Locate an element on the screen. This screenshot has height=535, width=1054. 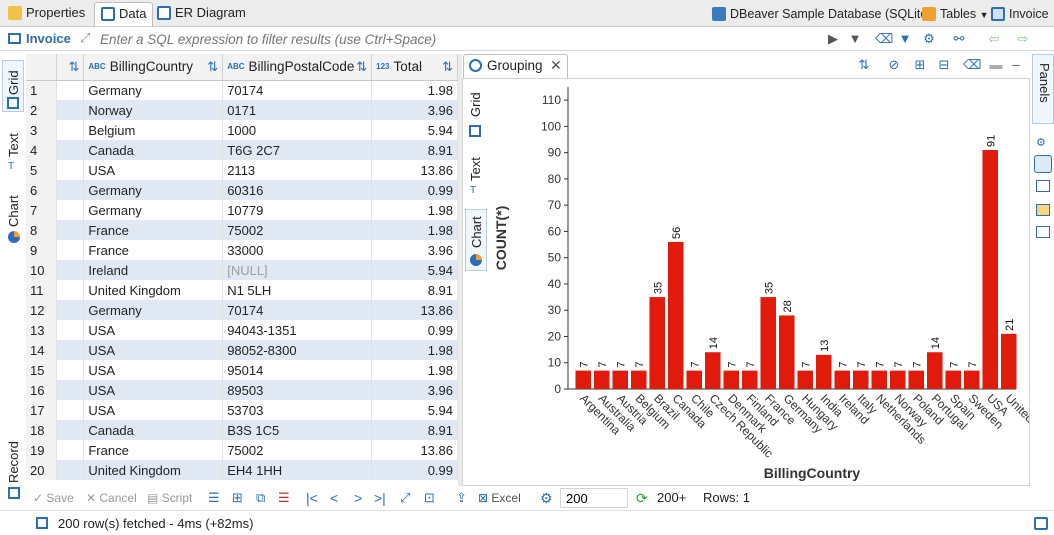
tab-properties: Properties is located at coordinates (46, 14).